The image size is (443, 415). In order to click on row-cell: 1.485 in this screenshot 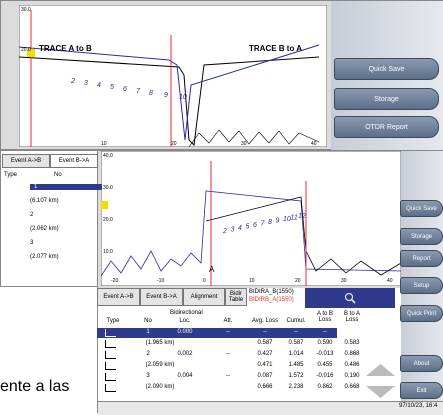, I will do `click(296, 365)`.